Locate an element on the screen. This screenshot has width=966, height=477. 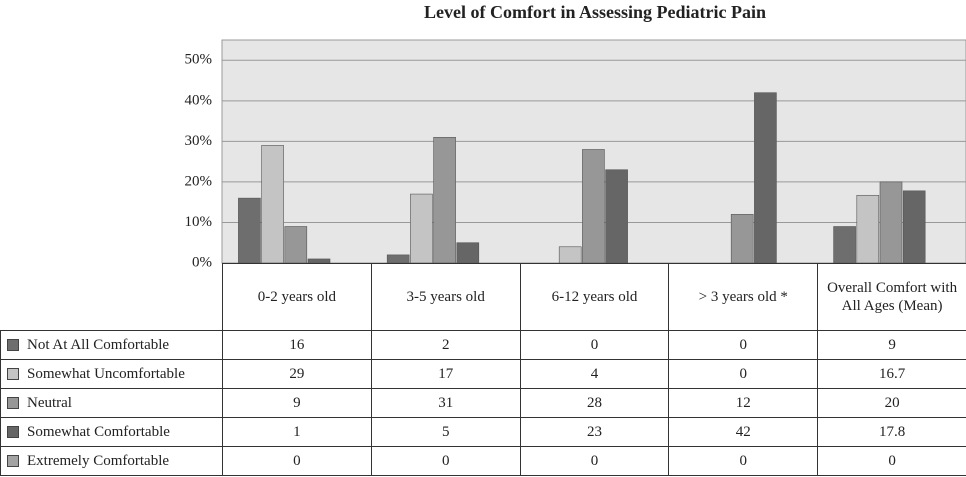
table-value: 23 is located at coordinates (594, 432).